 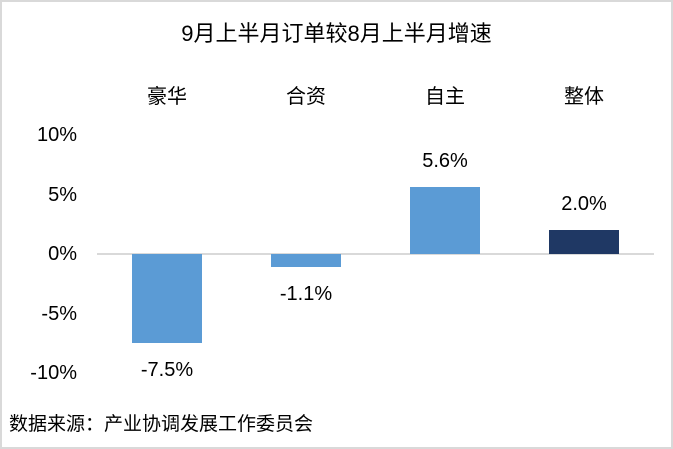 I want to click on category-label: 整体, so click(x=584, y=97).